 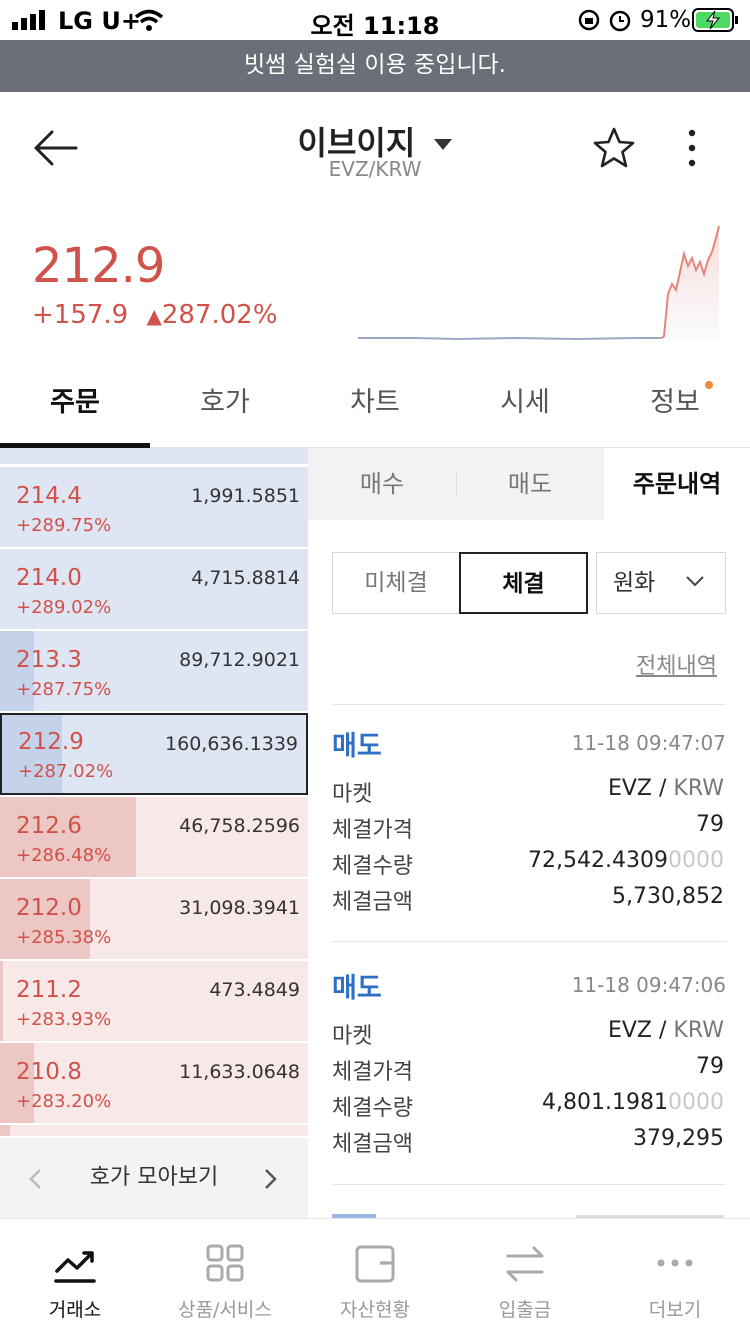 I want to click on tab-orderbook: 호가, so click(x=225, y=402).